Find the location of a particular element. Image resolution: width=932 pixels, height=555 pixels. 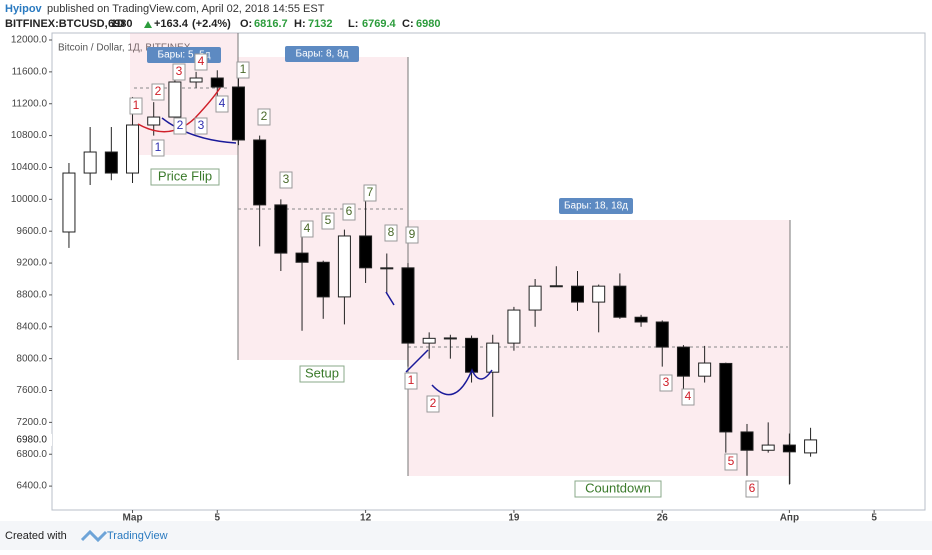

last-price-bg is located at coordinates (34, 439).